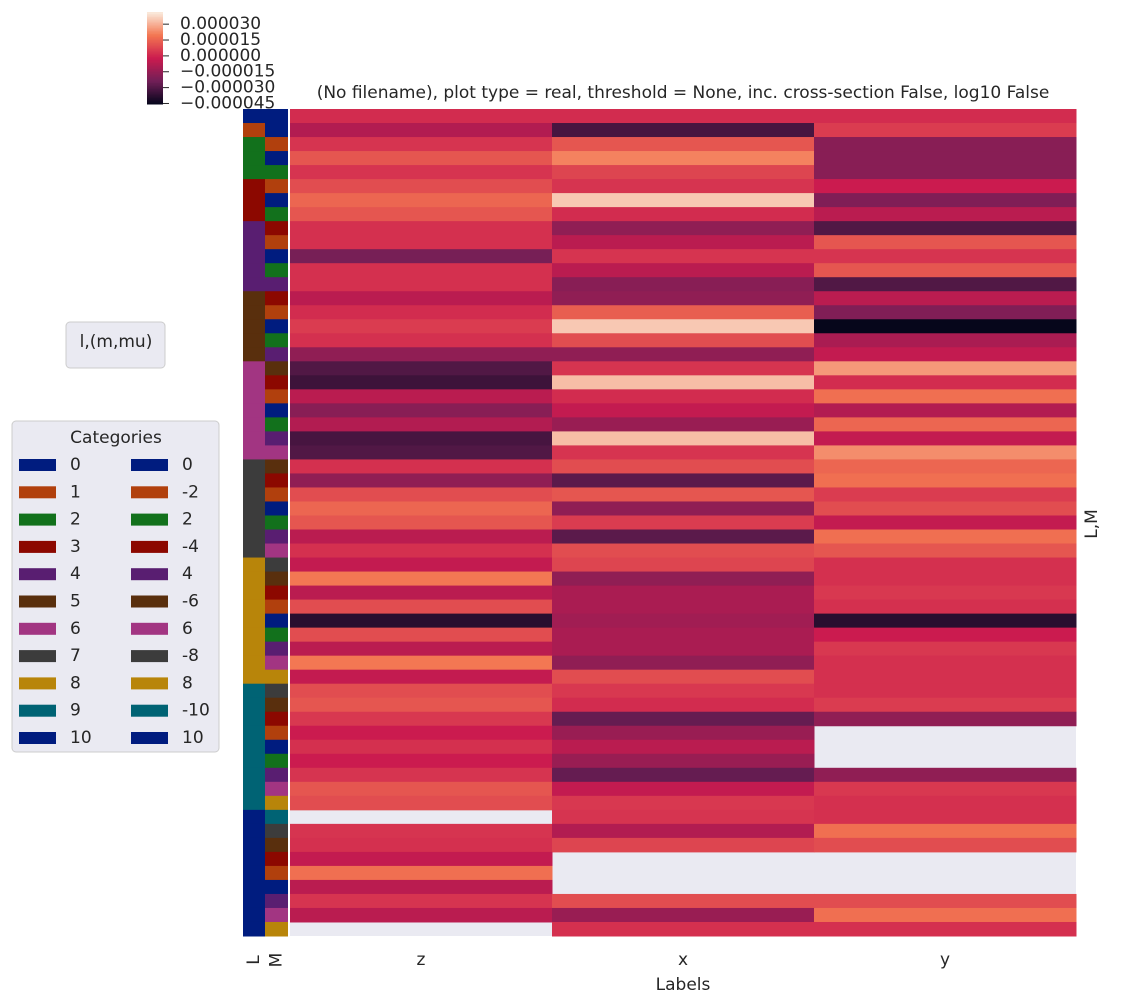 The width and height of the screenshot is (1130, 1007). I want to click on legend-box, so click(115, 345).